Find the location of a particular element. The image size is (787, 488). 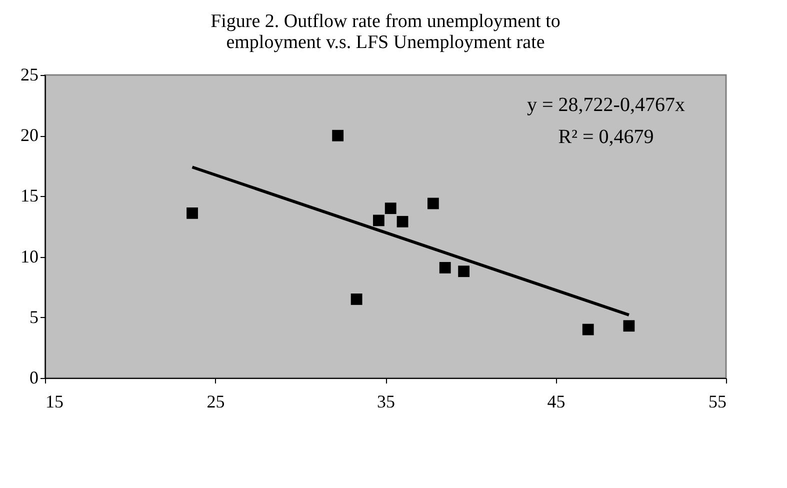

x-tick-label: 15 is located at coordinates (55, 402).